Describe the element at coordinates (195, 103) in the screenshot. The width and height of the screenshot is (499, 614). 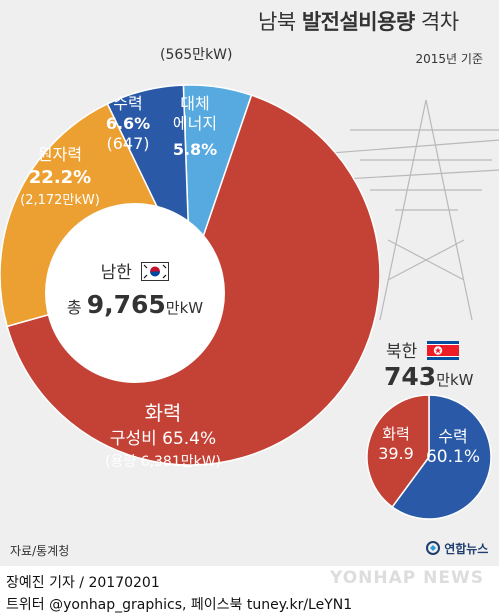
I see `renewable-name-1: 대체` at that location.